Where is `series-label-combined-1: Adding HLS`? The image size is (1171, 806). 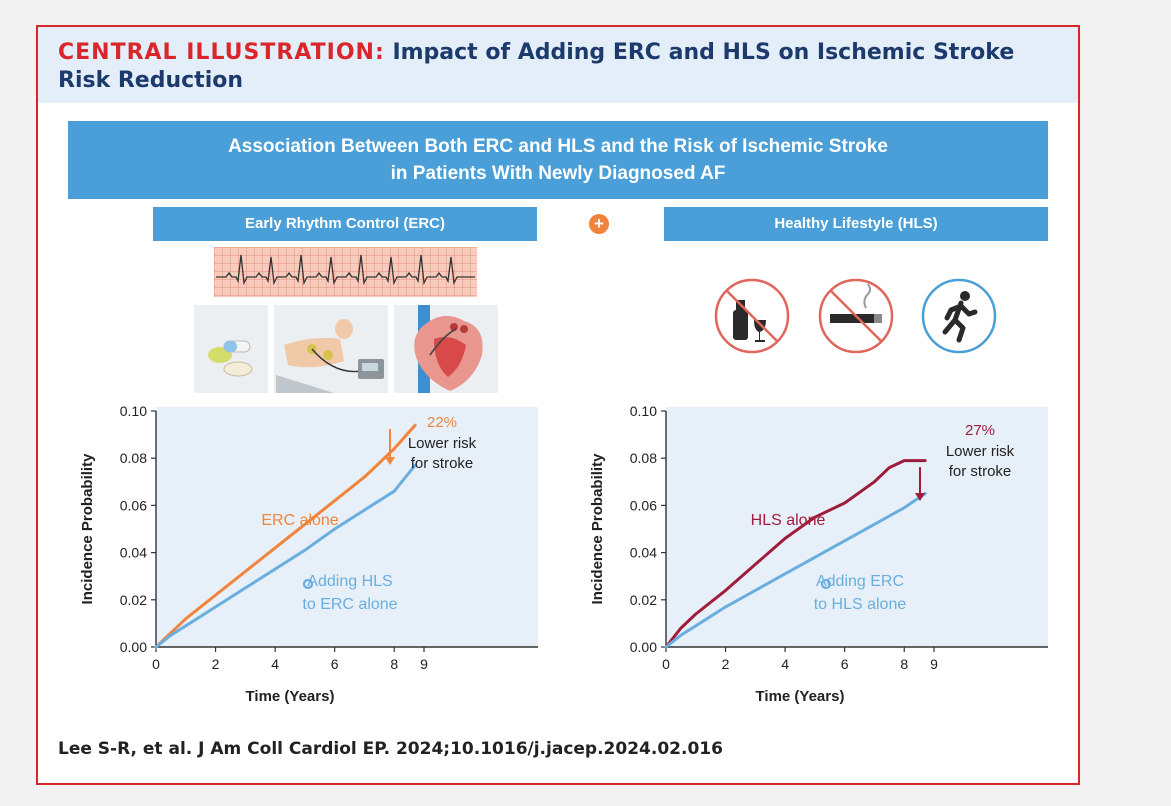
series-label-combined-1: Adding HLS is located at coordinates (349, 581).